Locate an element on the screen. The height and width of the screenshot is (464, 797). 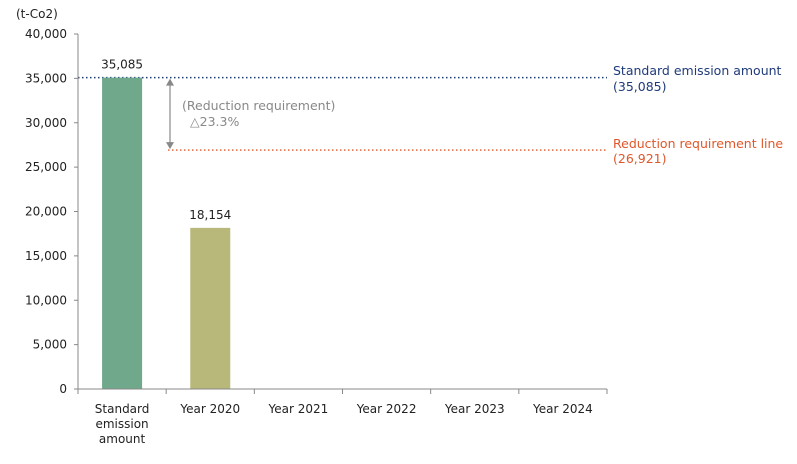
x-category-label-line: Standard is located at coordinates (122, 409).